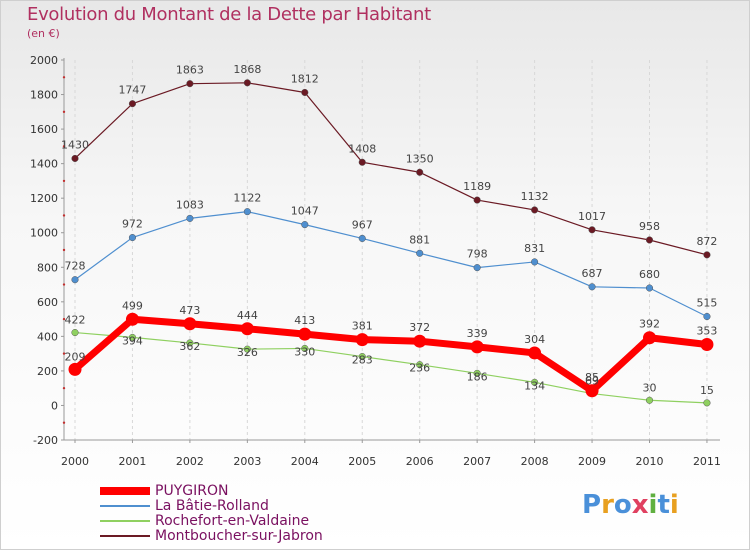 Image resolution: width=750 pixels, height=550 pixels. I want to click on logo-letter: x, so click(640, 505).